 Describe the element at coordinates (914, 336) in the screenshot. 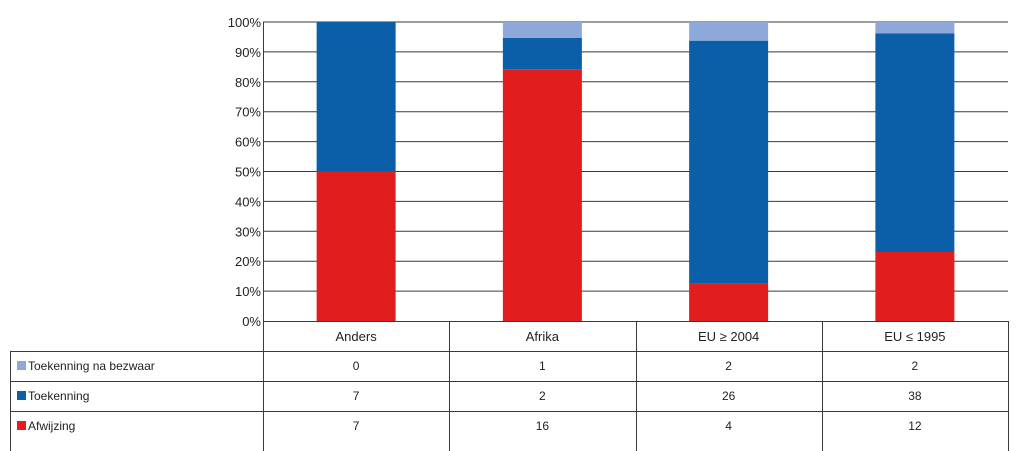

I see `category-label: EU ≤ 1995` at that location.